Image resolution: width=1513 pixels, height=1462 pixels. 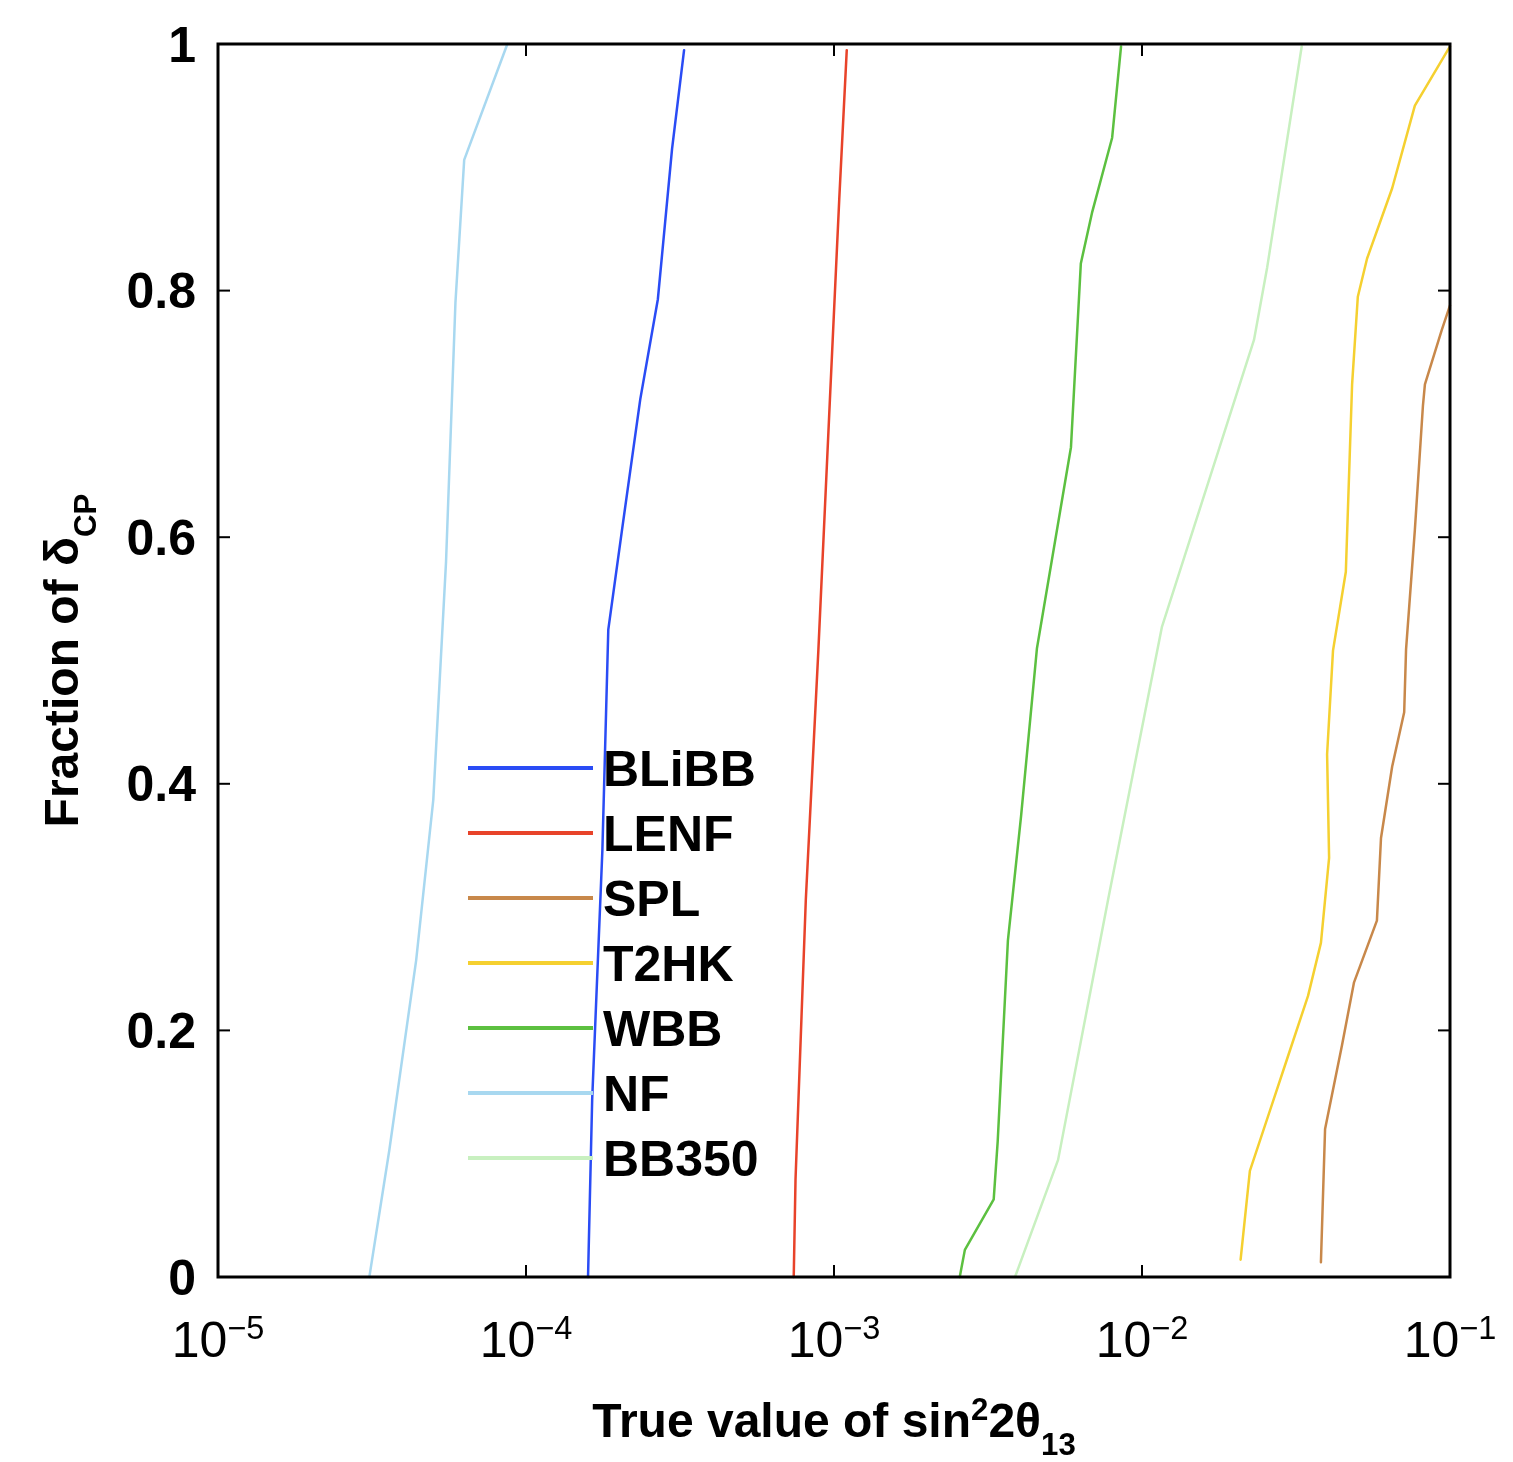 What do you see at coordinates (1142, 1339) in the screenshot?
I see `x-tick-label: 10$^{−2}$` at bounding box center [1142, 1339].